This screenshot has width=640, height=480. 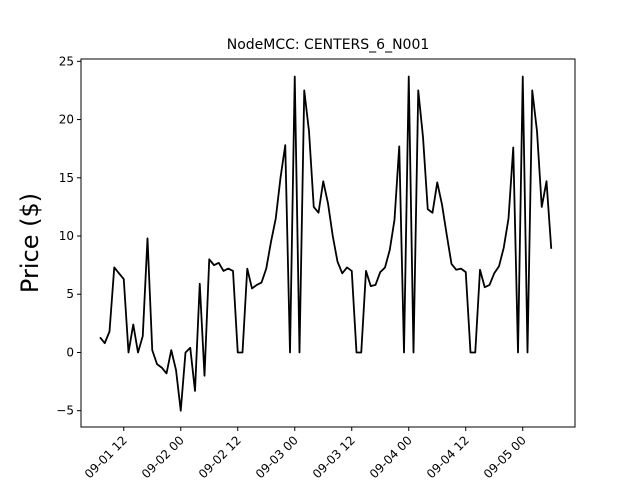 What do you see at coordinates (328, 45) in the screenshot?
I see `chart-title: NodeMCC: CENTERS_6_N001` at bounding box center [328, 45].